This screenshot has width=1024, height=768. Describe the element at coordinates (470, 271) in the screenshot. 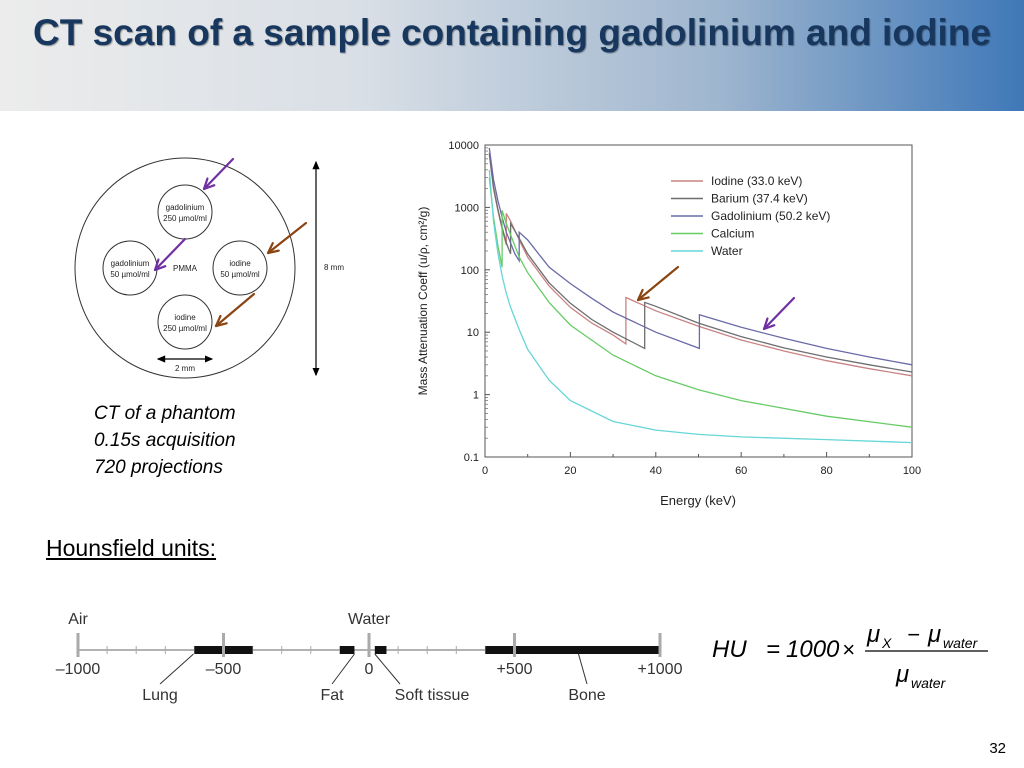

I see `y-tick-label: 100` at that location.